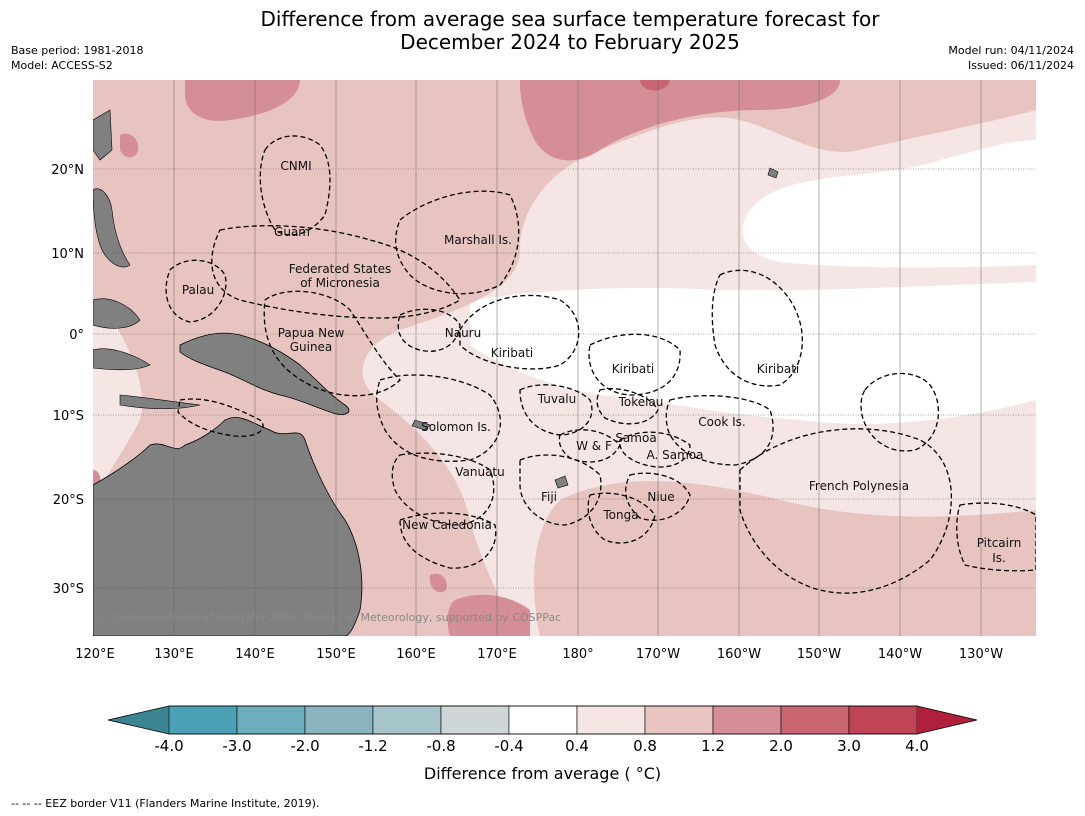  Describe the element at coordinates (917, 746) in the screenshot. I see `colorbar-tick-label: 4.0` at that location.